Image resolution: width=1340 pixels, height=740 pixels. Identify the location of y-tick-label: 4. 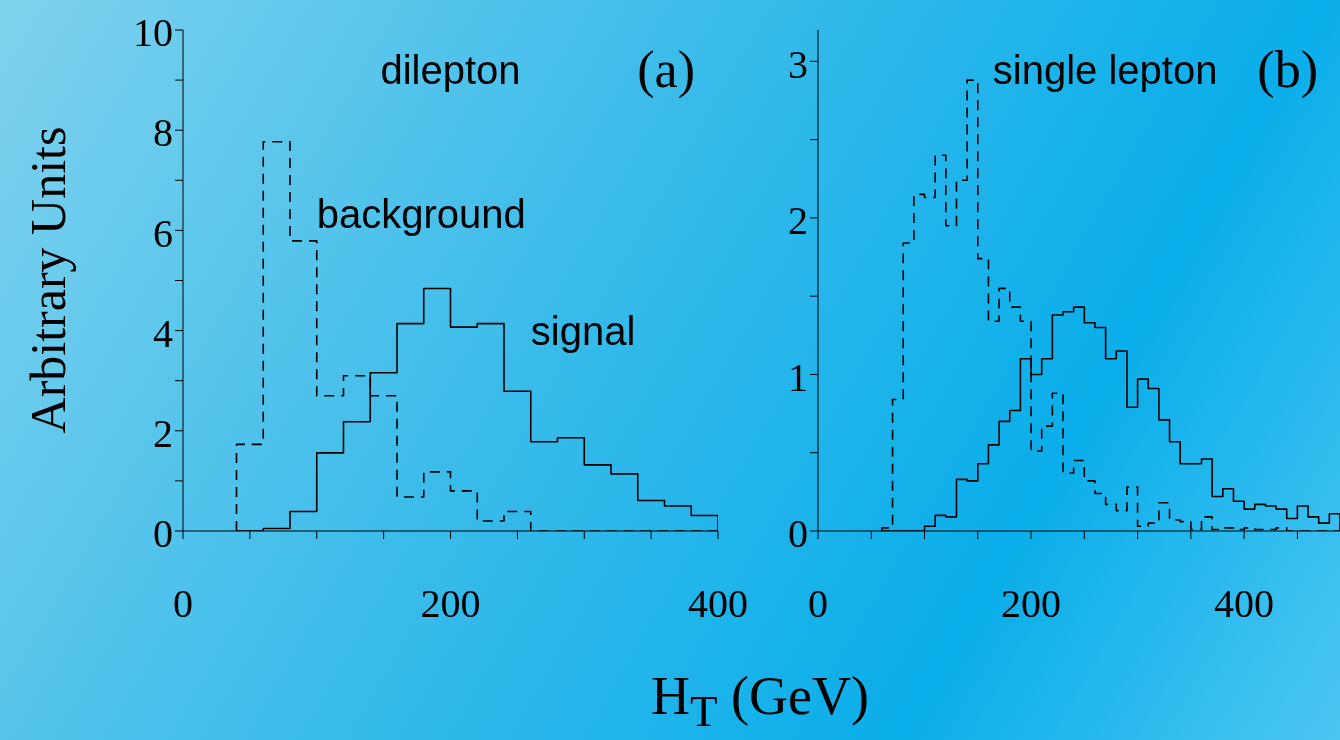
(163, 333).